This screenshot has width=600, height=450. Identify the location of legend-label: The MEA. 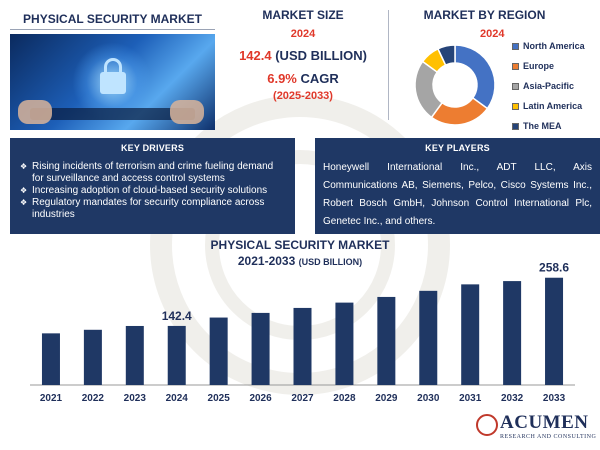
(542, 126).